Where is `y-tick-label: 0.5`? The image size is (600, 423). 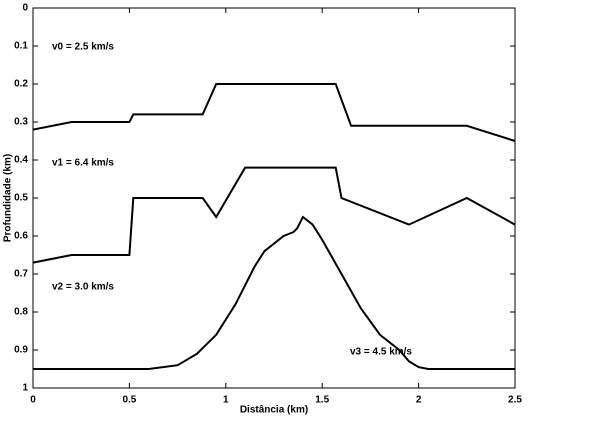
y-tick-label: 0.5 is located at coordinates (21, 198).